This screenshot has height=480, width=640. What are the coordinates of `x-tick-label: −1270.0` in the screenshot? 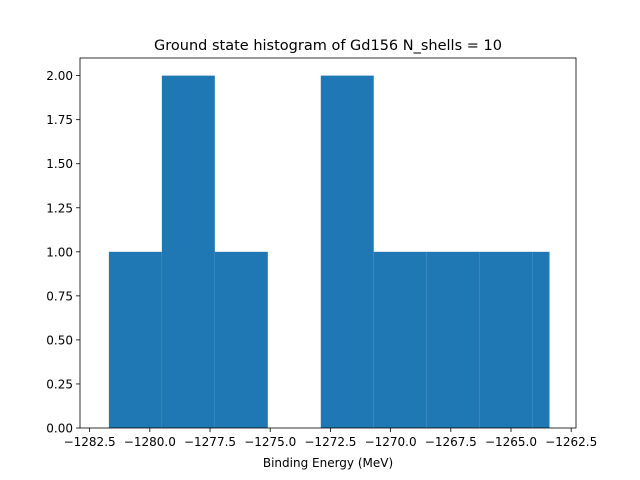 It's located at (391, 442).